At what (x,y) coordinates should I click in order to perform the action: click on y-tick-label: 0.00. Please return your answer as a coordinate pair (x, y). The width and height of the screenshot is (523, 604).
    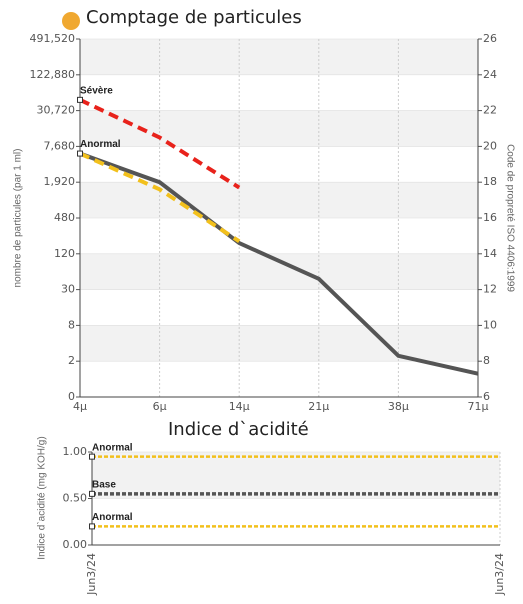
    Looking at the image, I should click on (75, 544).